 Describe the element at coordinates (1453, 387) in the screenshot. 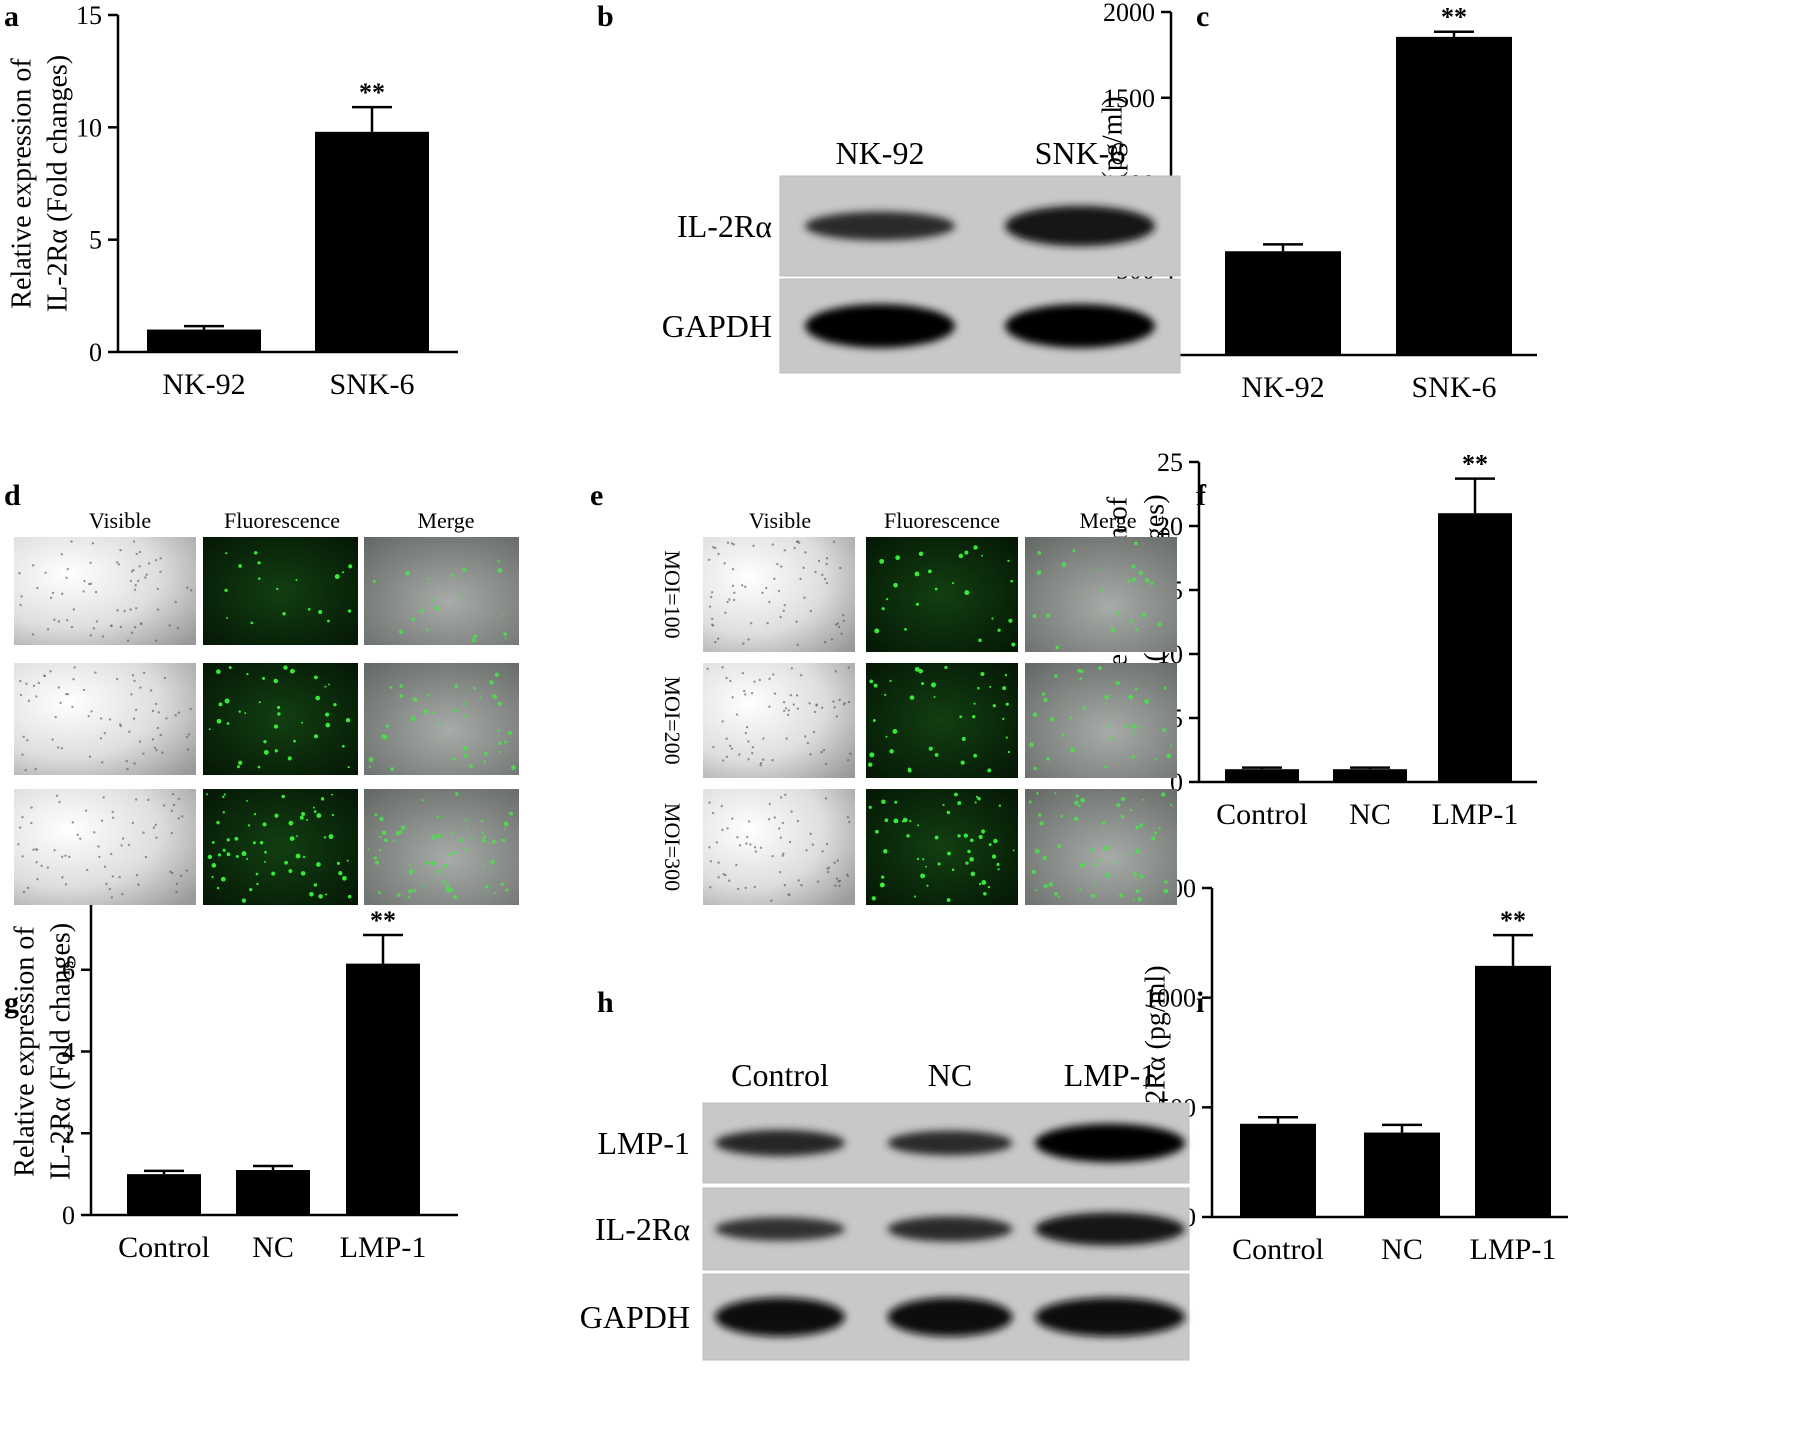

I see `x-category-label: SNK-6` at that location.